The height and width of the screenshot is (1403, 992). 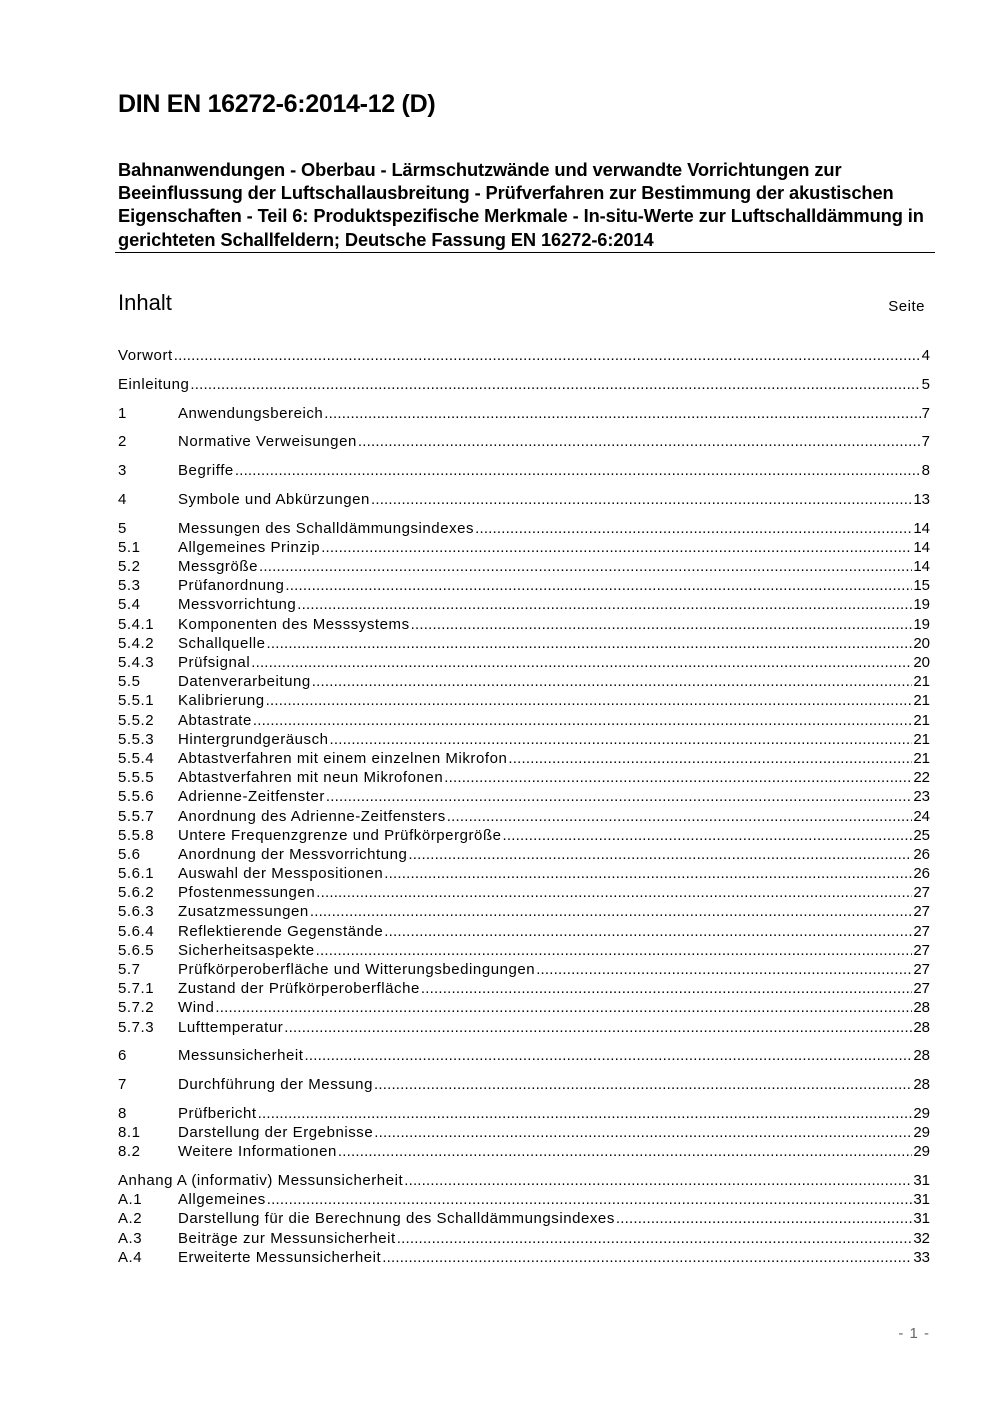 What do you see at coordinates (122, 528) in the screenshot?
I see `toc-entry-number: 5` at bounding box center [122, 528].